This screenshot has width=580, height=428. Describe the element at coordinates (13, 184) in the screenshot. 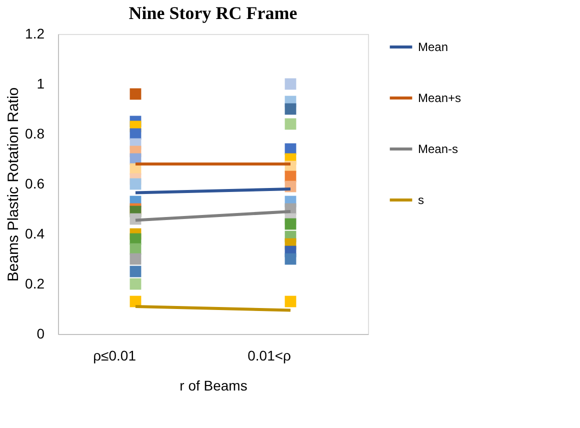

I see `y-axis-title: Beams Plastic Rotation Ratio` at that location.